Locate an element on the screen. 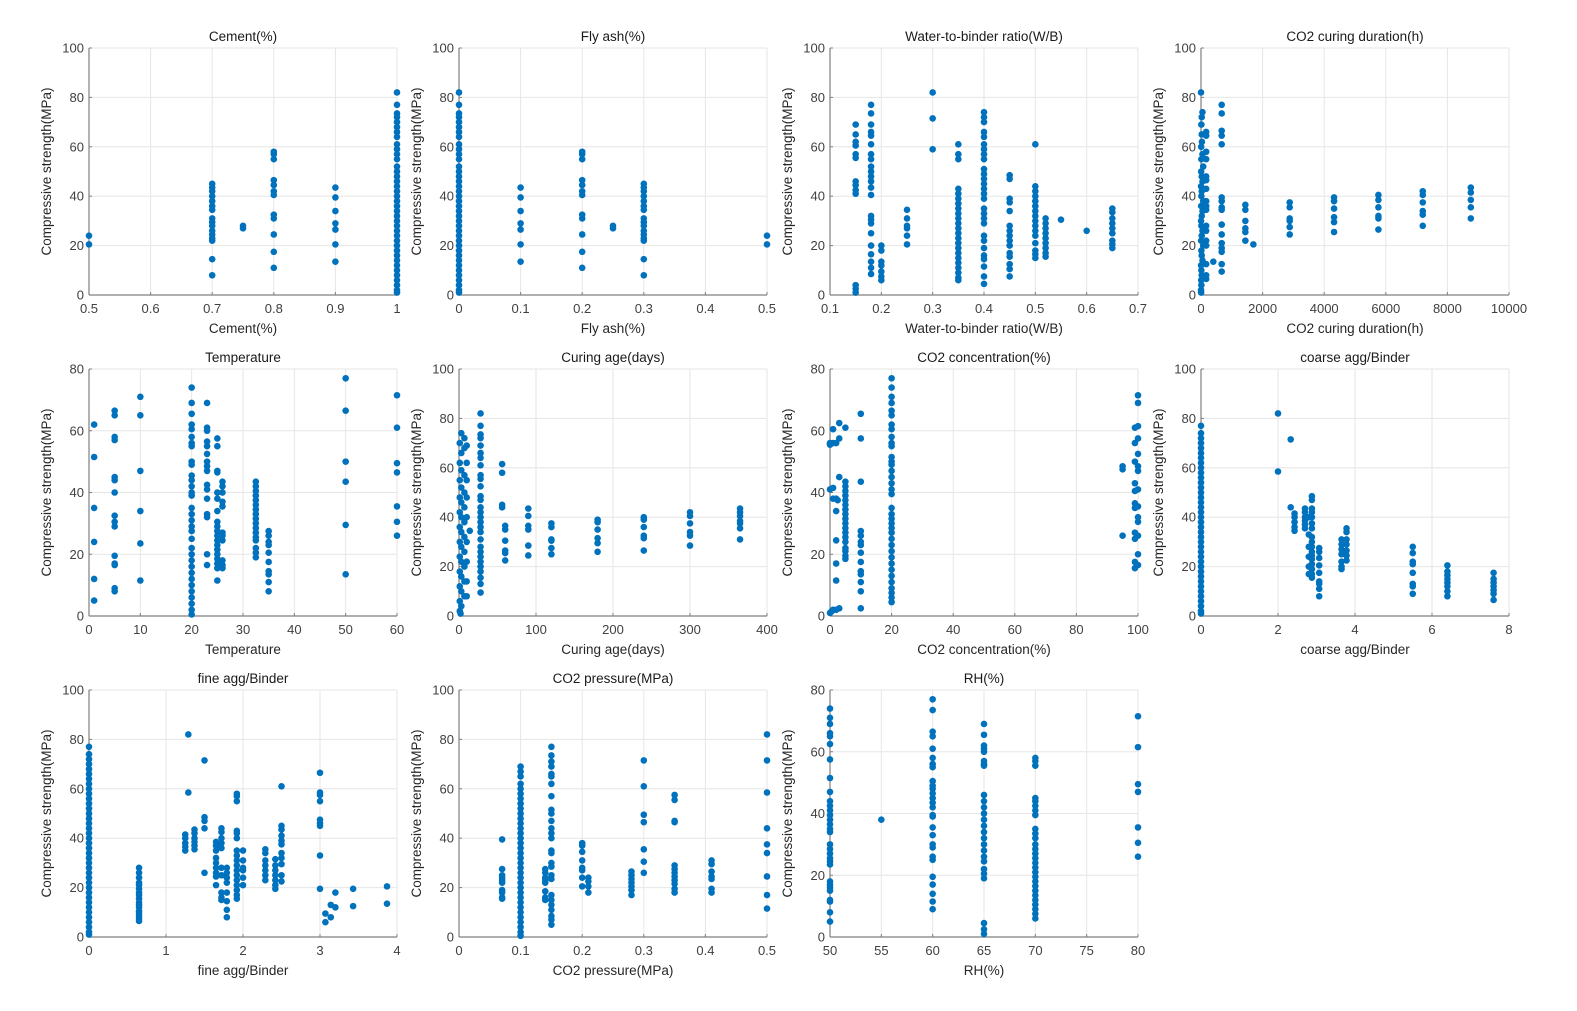 The height and width of the screenshot is (1011, 1577). y-axis-label: Compressive strength(MPa) is located at coordinates (46, 171).